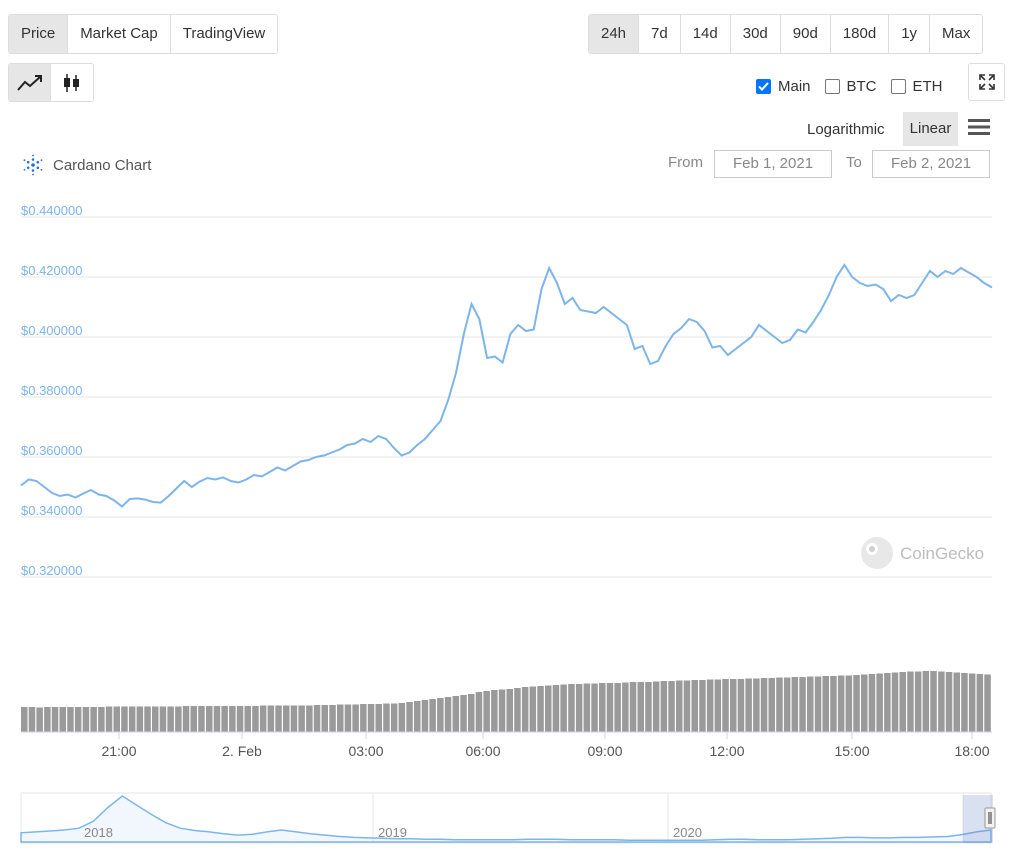 The height and width of the screenshot is (862, 1010). I want to click on x-tick-label: 21:00, so click(118, 751).